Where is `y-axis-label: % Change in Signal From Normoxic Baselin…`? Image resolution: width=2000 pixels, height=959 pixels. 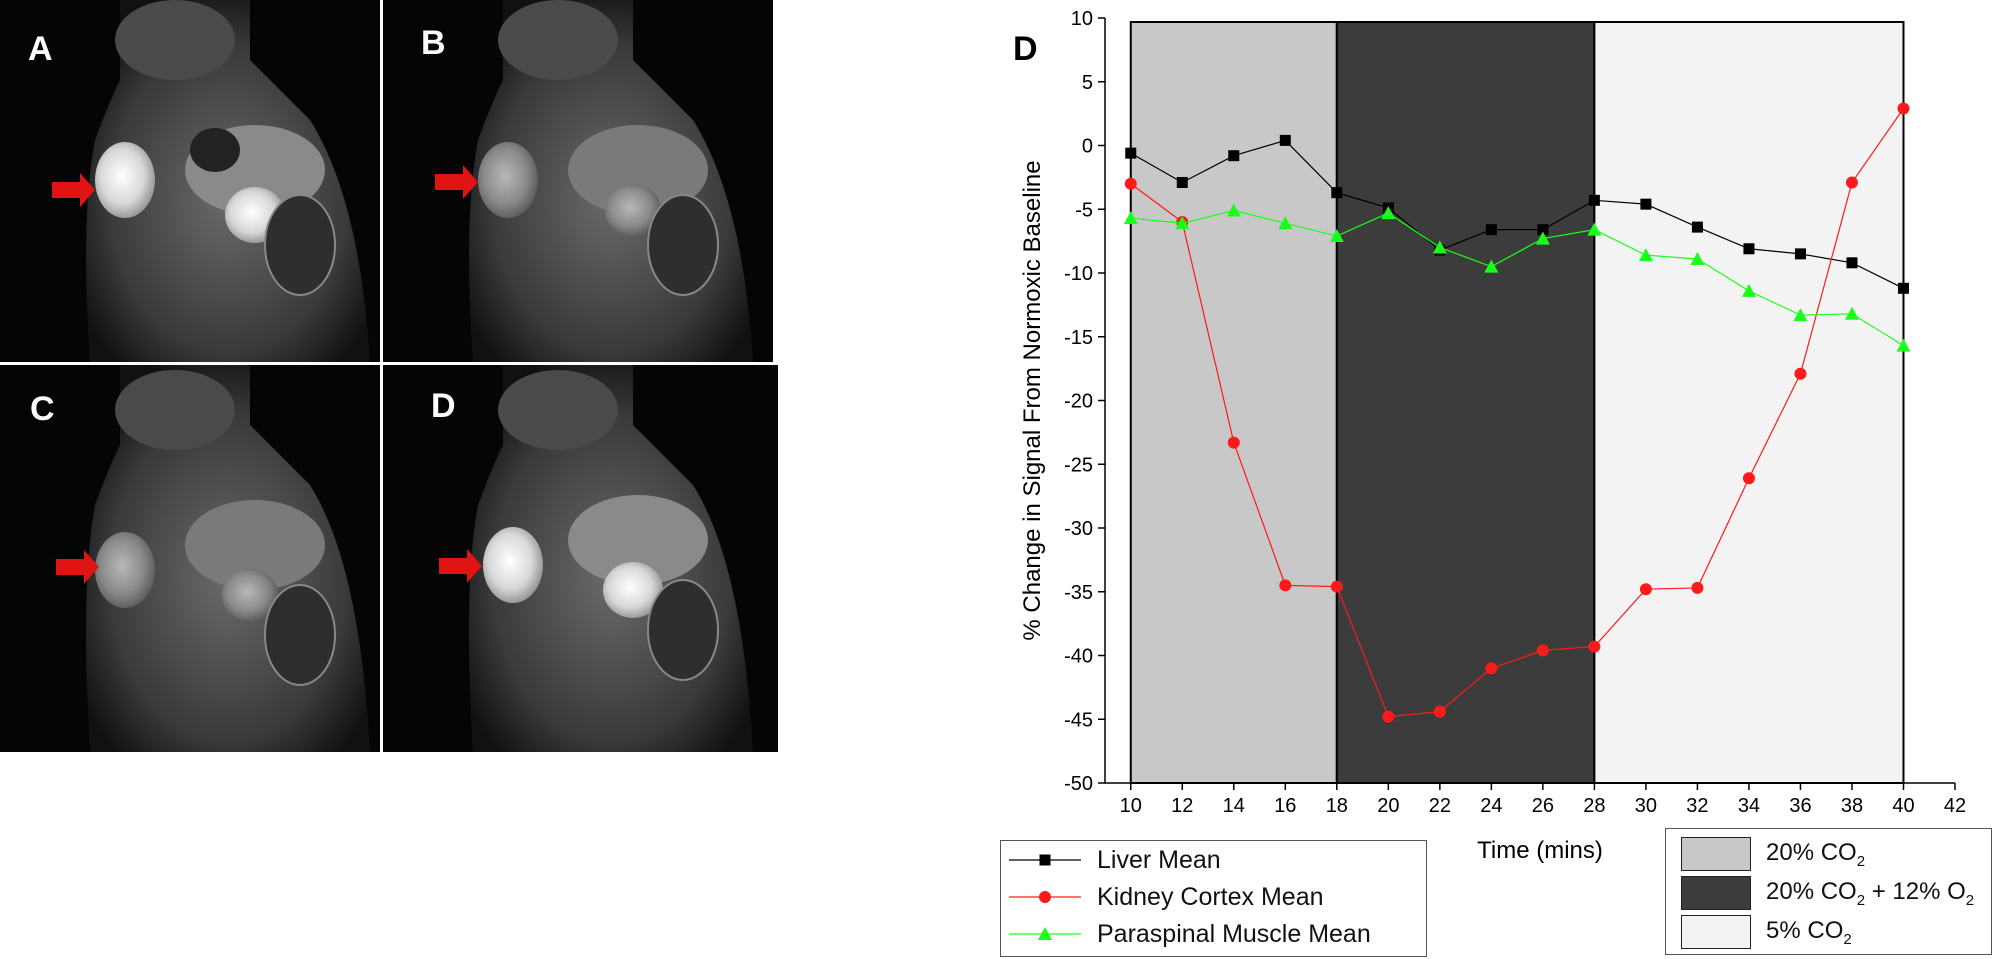
y-axis-label: % Change in Signal From Normoxic Baselin… is located at coordinates (1032, 400).